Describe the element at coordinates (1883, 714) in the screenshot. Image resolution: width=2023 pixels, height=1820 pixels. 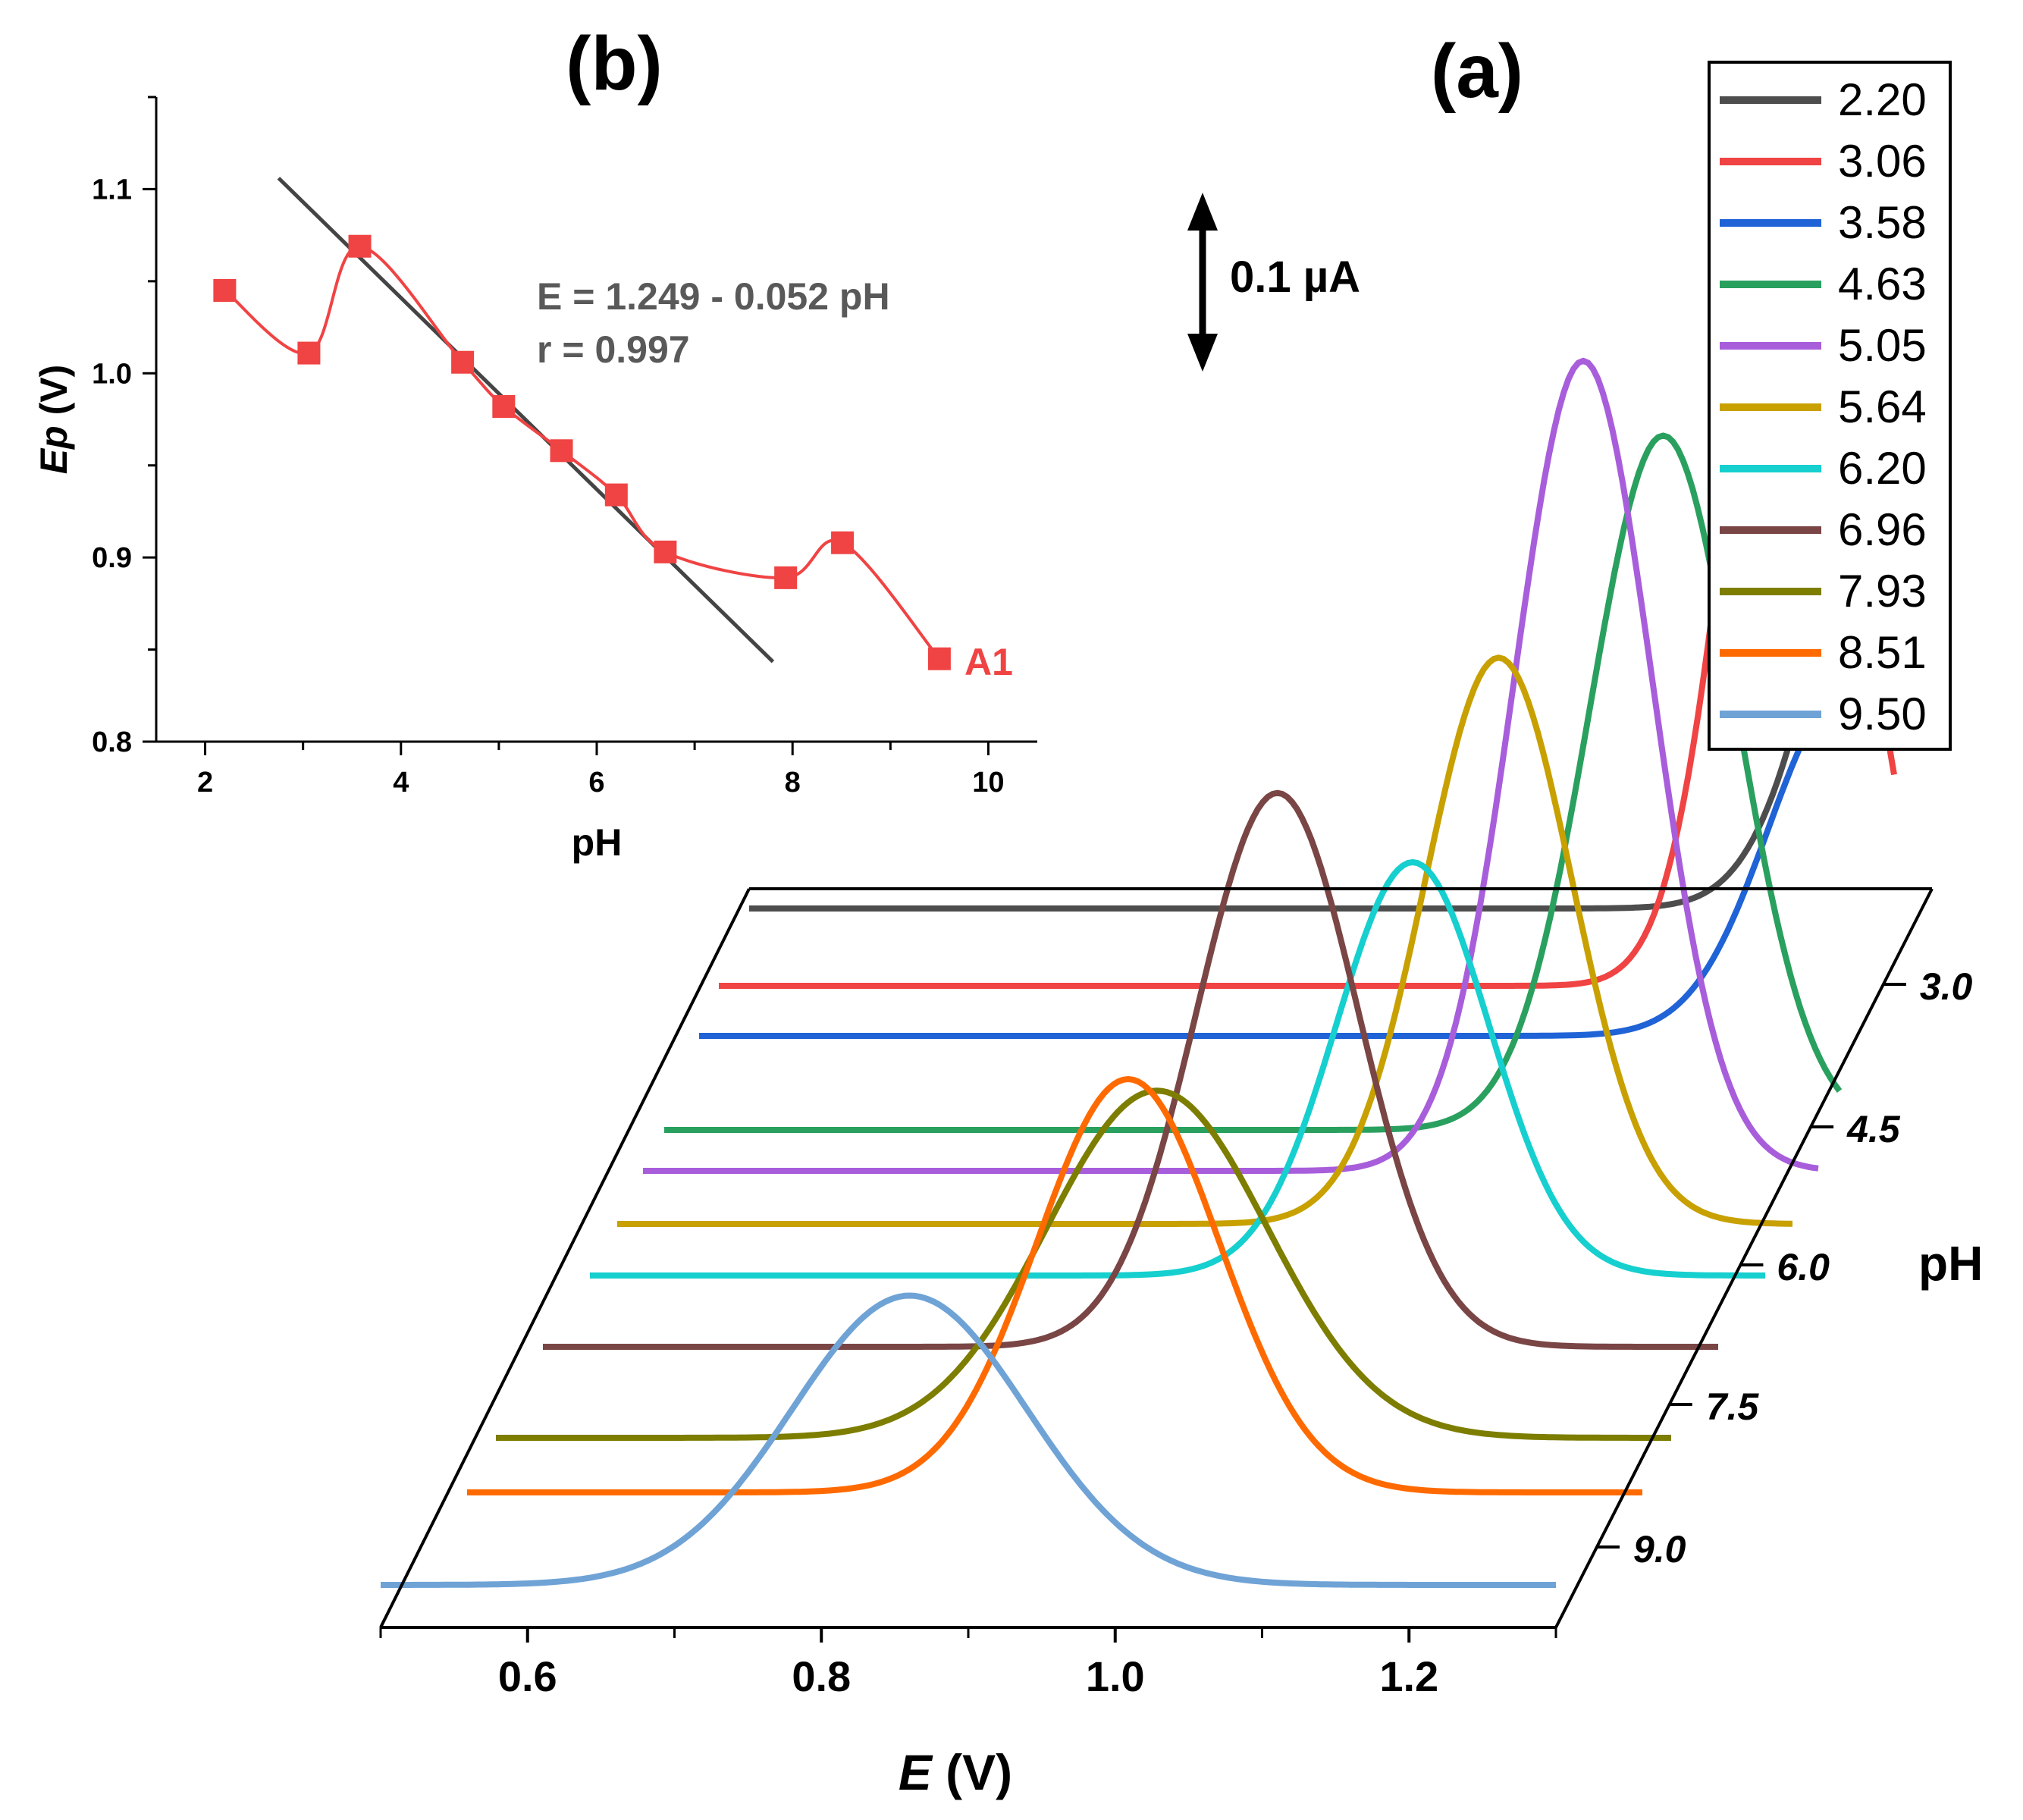
I see `legend-label: 9.50` at that location.